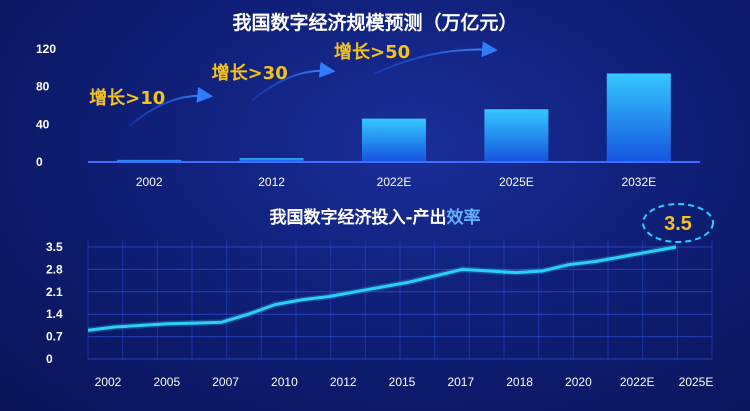  What do you see at coordinates (39, 162) in the screenshot?
I see `bar-y-tick-label: 0` at bounding box center [39, 162].